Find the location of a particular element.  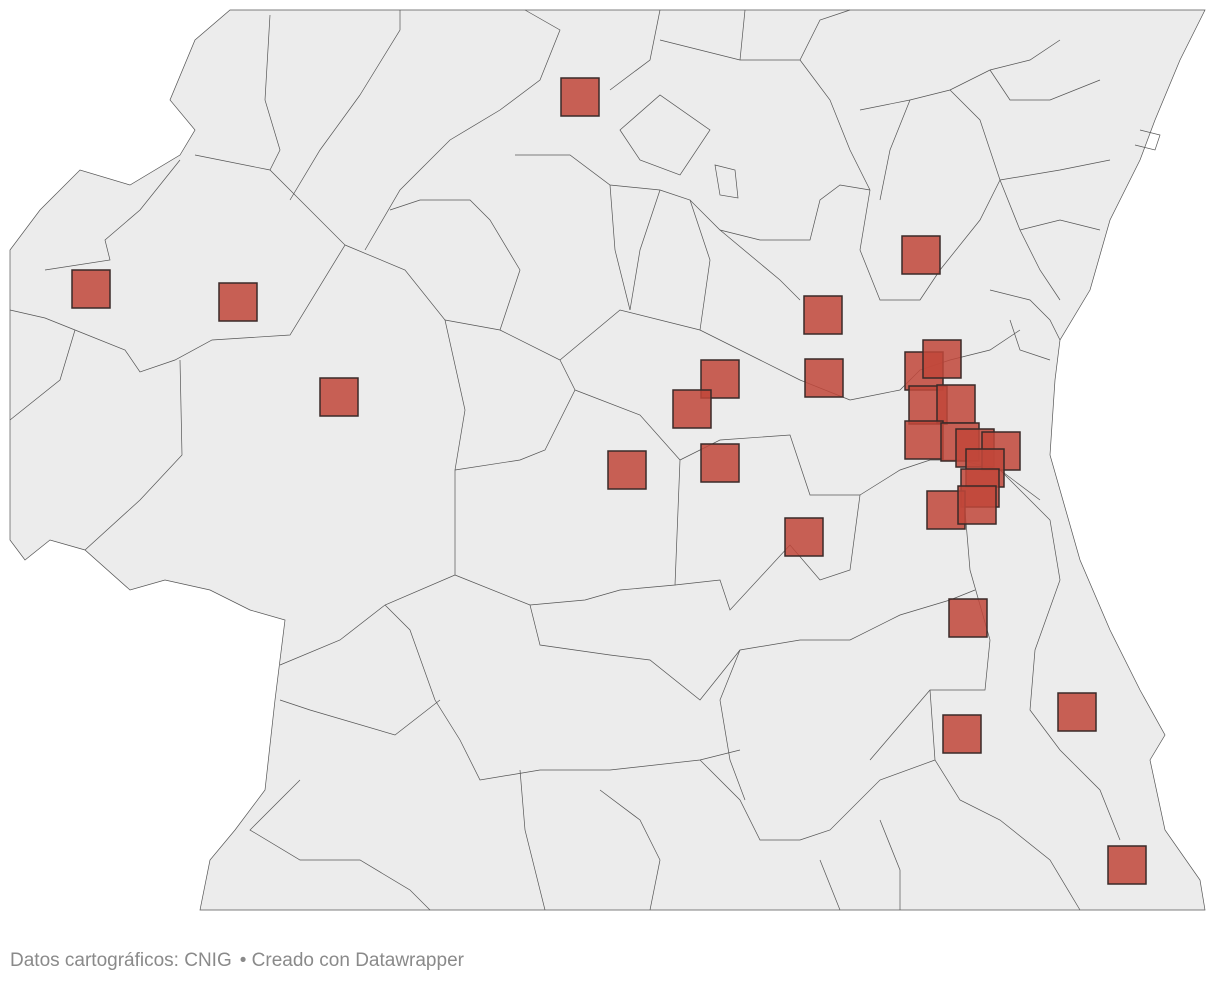

source-note: Datos cartográficos: CNIG is located at coordinates (121, 960).